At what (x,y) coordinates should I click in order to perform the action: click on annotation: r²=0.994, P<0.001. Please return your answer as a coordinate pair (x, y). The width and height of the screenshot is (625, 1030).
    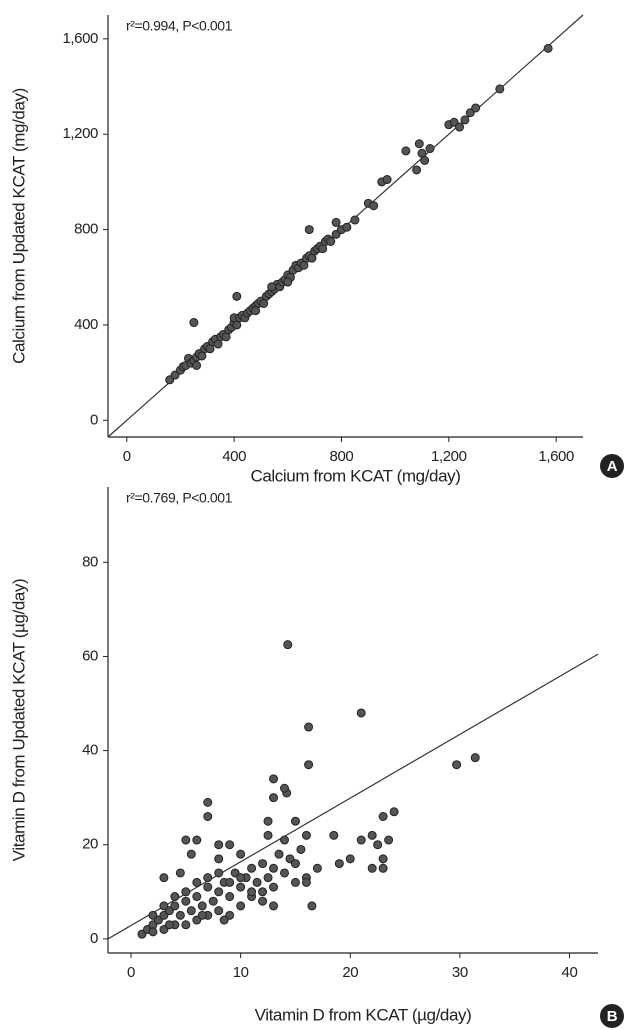
    Looking at the image, I should click on (179, 26).